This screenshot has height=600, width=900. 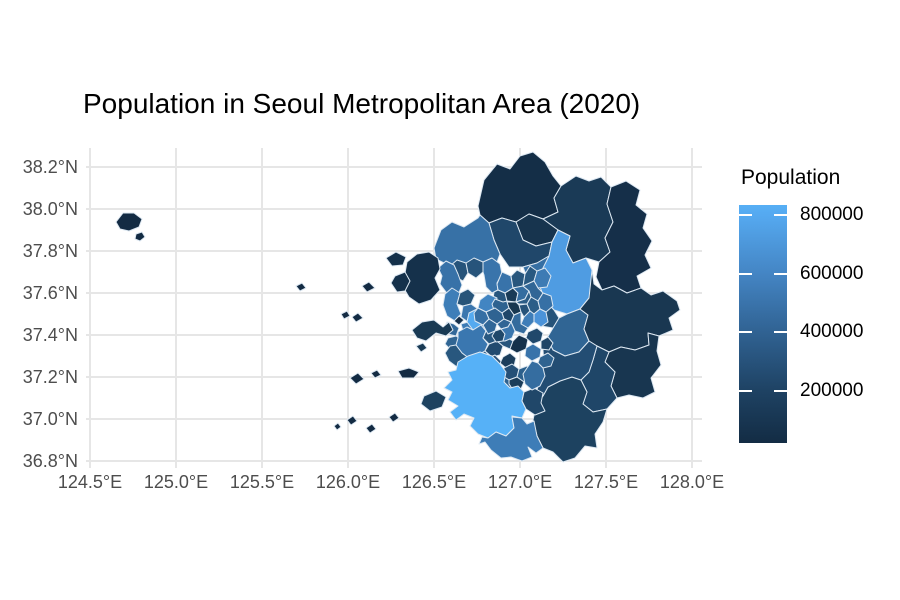 What do you see at coordinates (50, 251) in the screenshot?
I see `y-tick-label: 37.8°N` at bounding box center [50, 251].